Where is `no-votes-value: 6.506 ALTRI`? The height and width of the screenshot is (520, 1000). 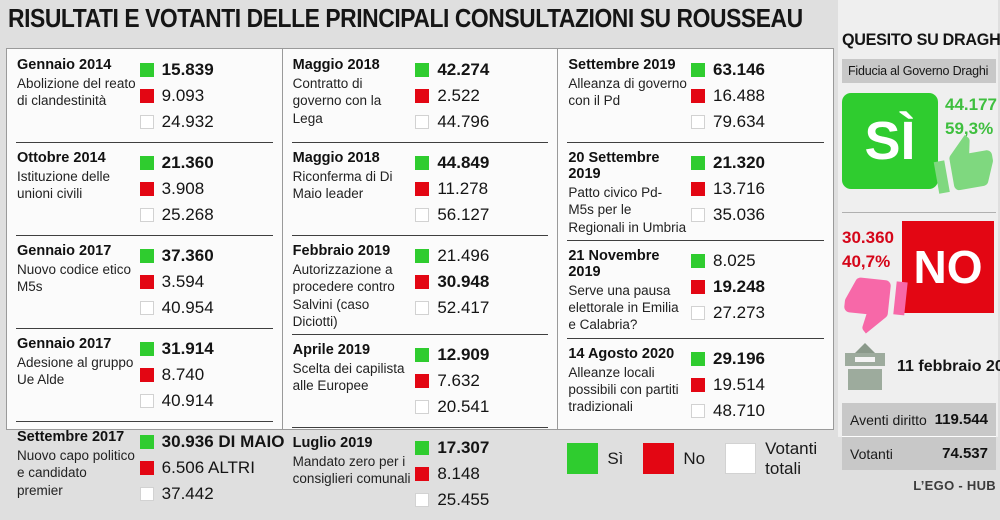 no-votes-value: 6.506 ALTRI is located at coordinates (208, 467).